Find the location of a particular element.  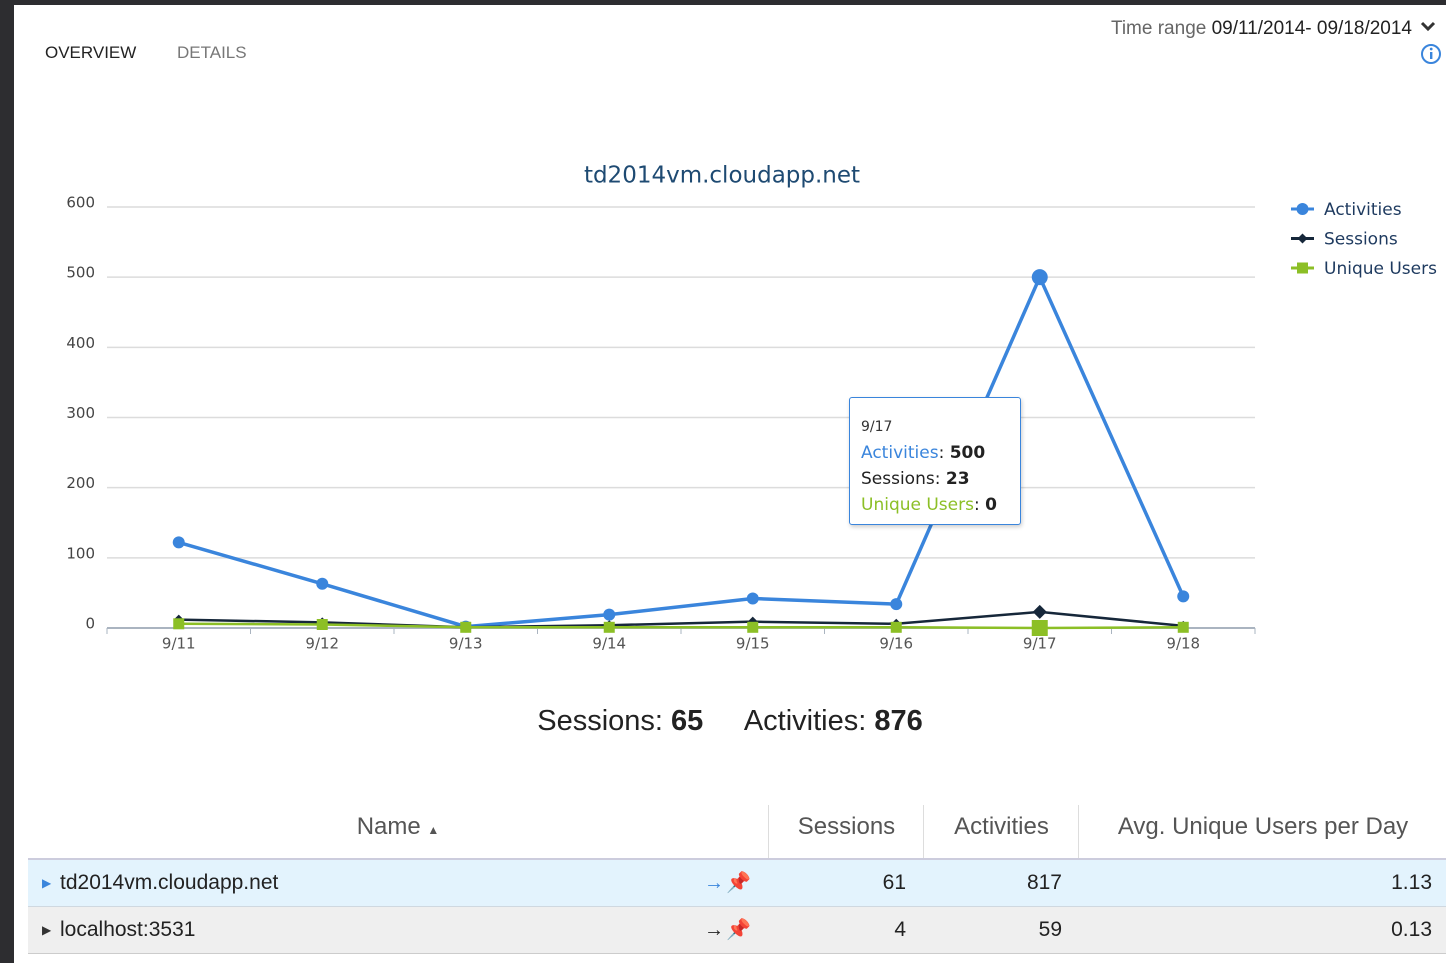

y-tick-label: 400 is located at coordinates (80, 343).